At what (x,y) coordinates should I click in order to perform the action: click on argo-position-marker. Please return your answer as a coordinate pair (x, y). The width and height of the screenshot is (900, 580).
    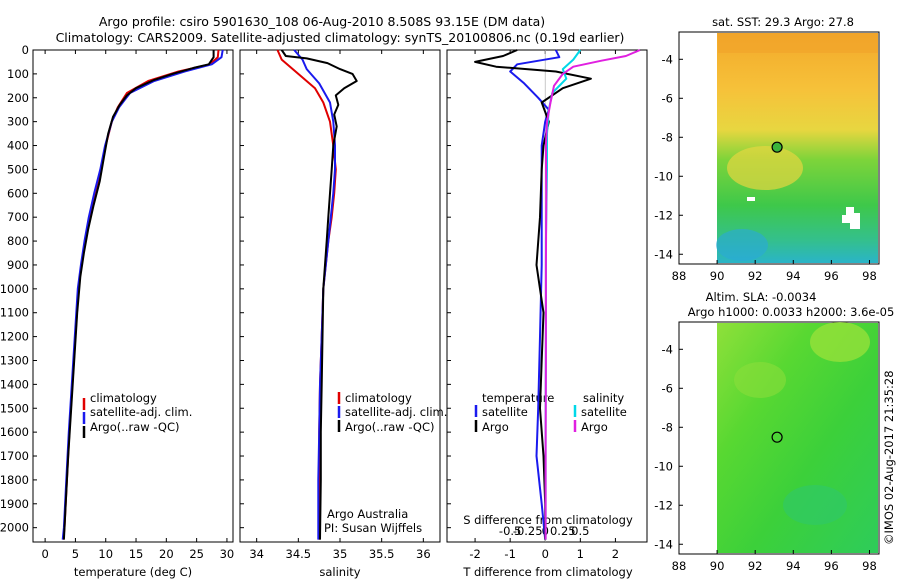
    Looking at the image, I should click on (777, 147).